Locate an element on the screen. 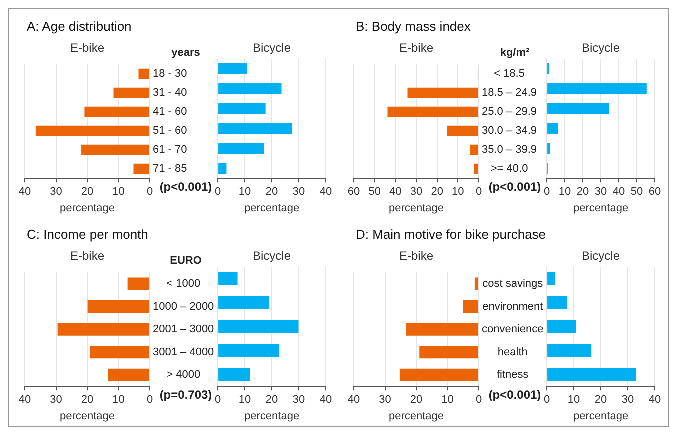 The image size is (675, 433). y-tick-label: 61 - 70 is located at coordinates (170, 150).